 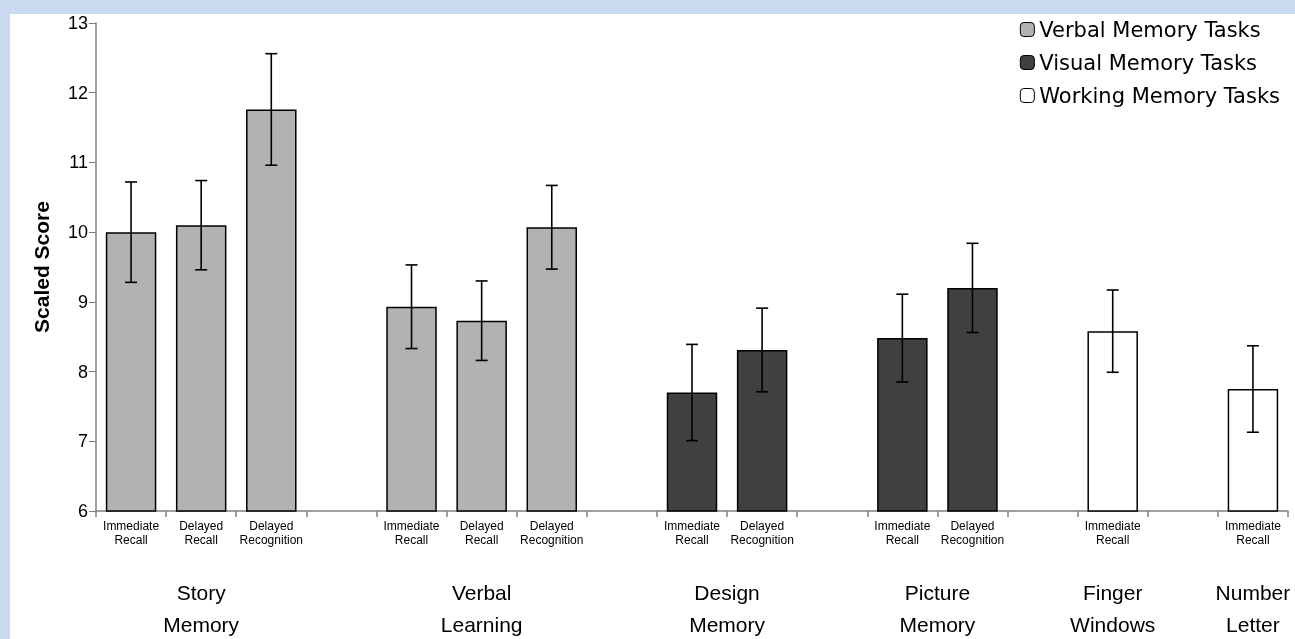 I want to click on y-axis-title: Scaled Score, so click(x=41, y=267).